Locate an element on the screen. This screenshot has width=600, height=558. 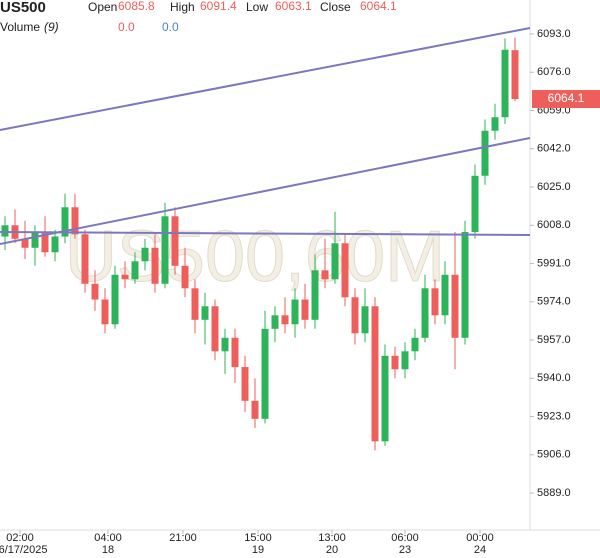
y-tick-label: 5923.0 is located at coordinates (554, 416).